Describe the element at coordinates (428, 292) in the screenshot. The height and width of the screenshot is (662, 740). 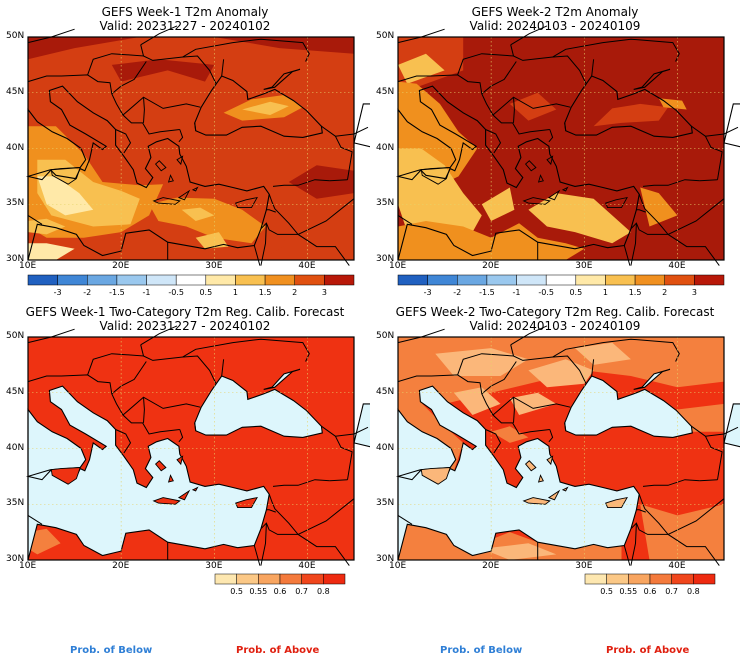
I see `colorbar-tick-label: -3` at that location.